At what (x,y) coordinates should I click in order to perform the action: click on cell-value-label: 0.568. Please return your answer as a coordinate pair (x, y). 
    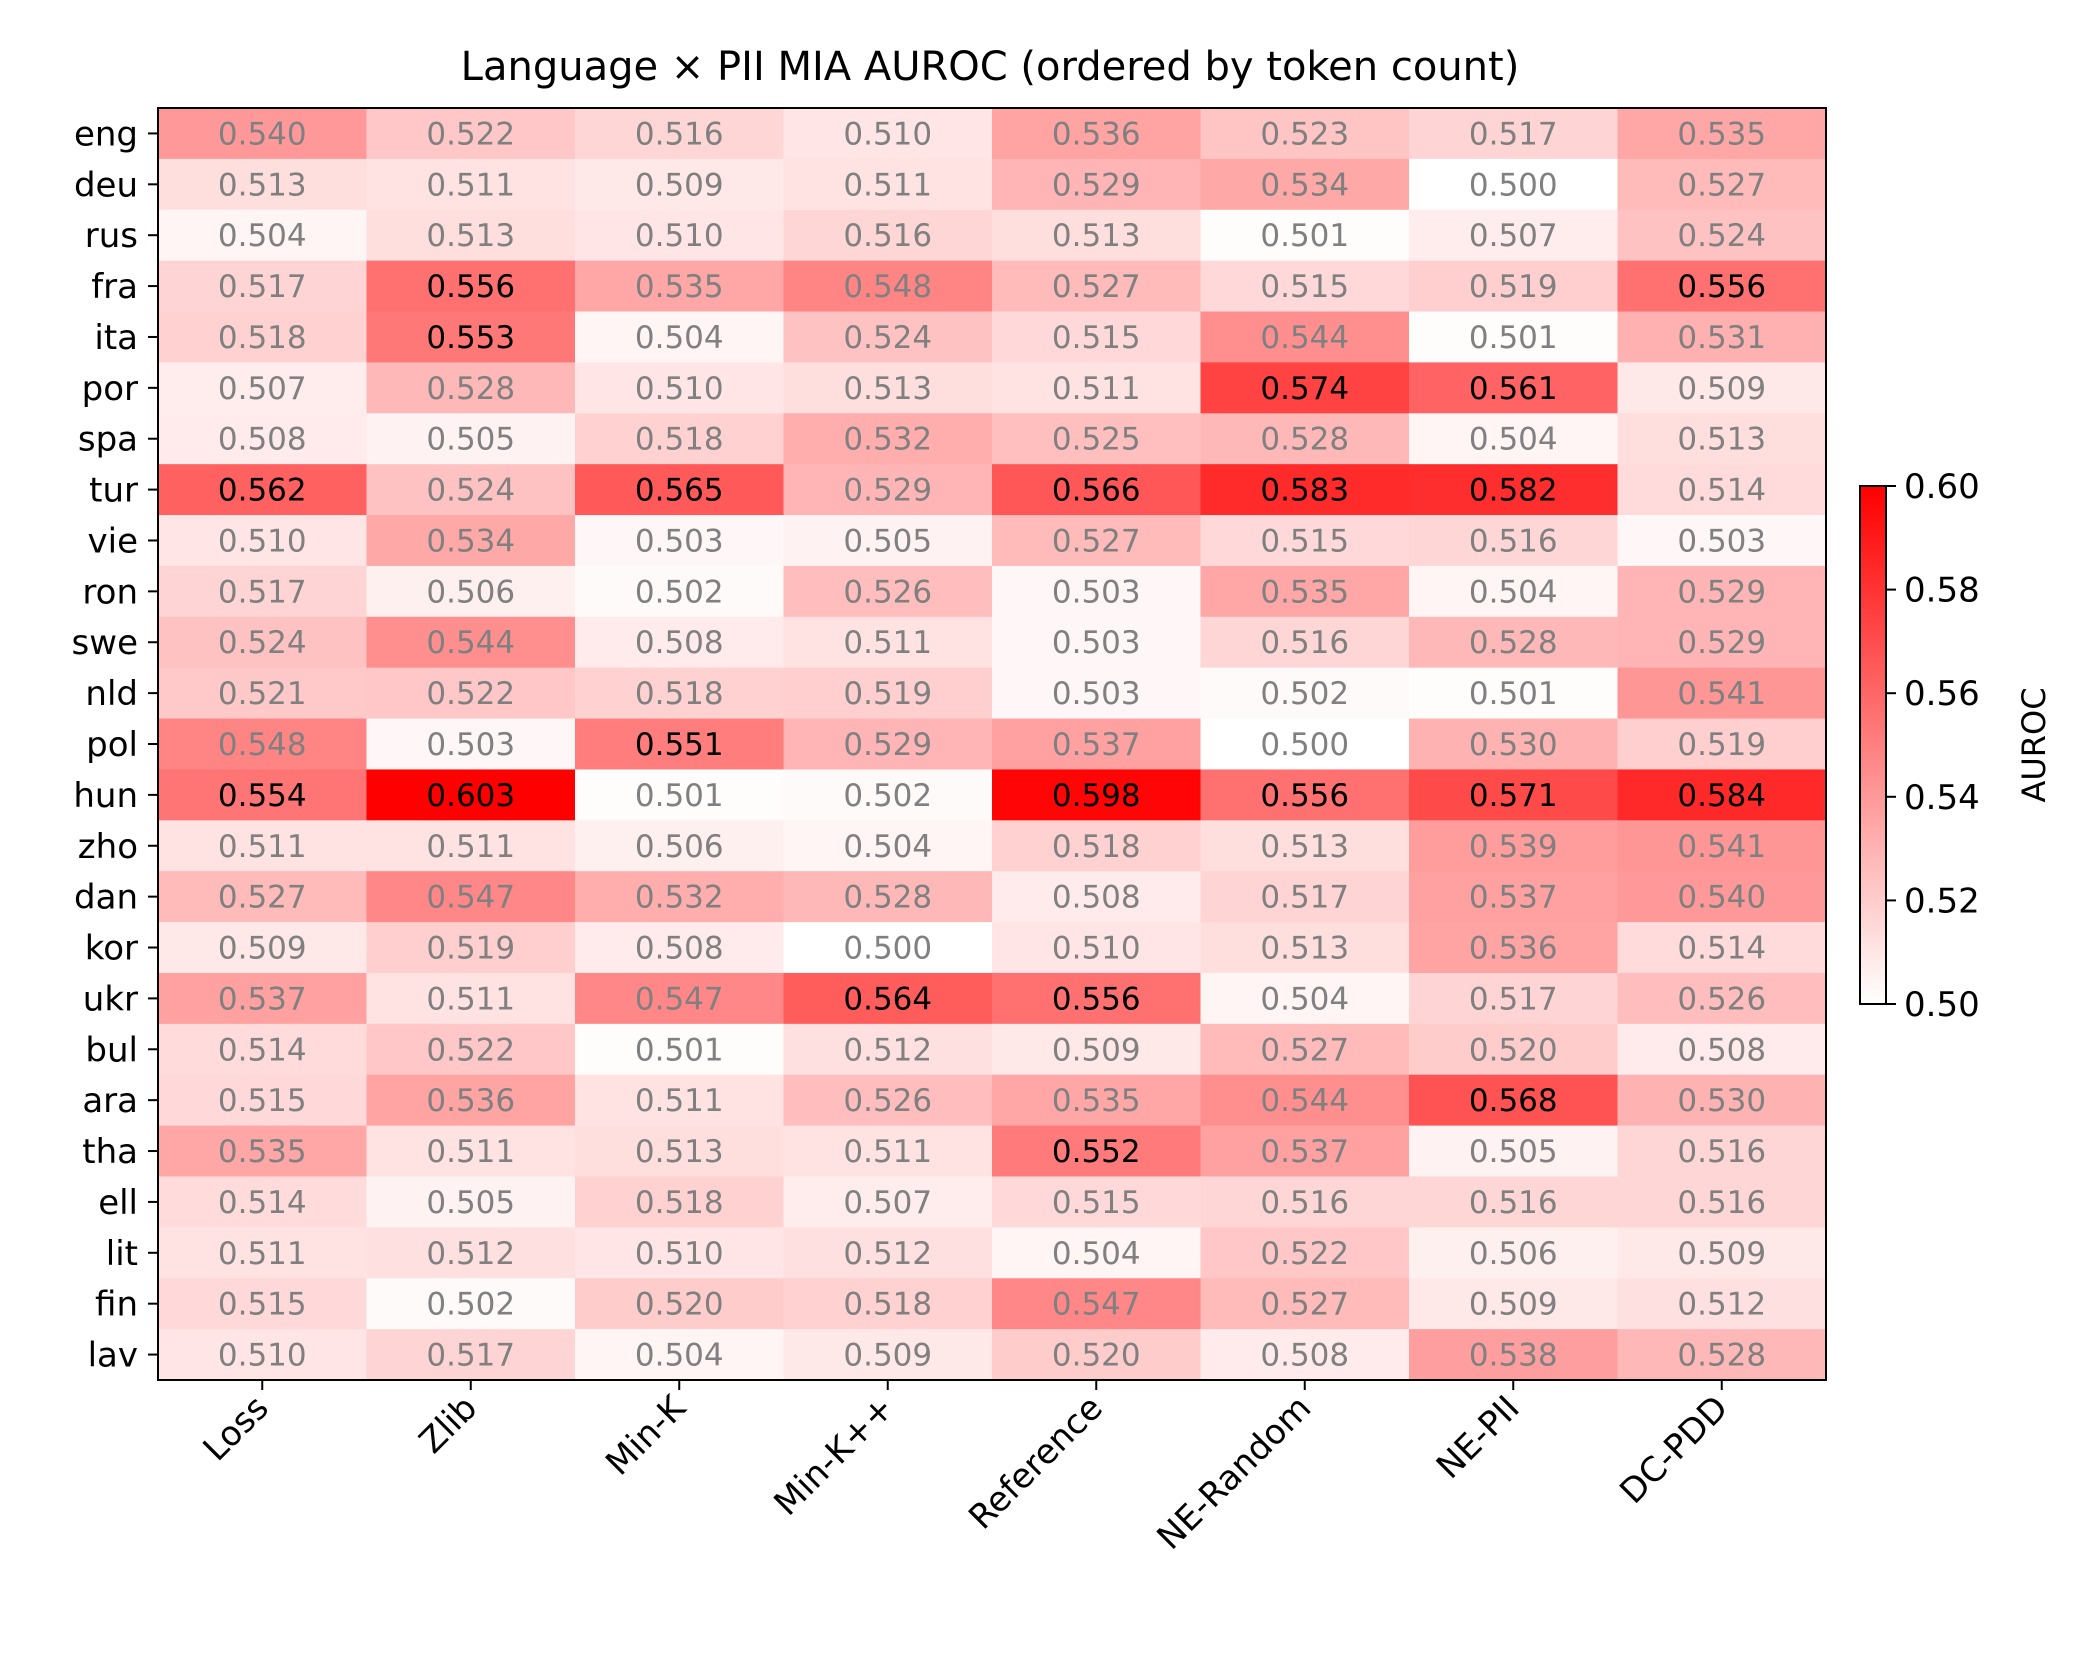
    Looking at the image, I should click on (1513, 1101).